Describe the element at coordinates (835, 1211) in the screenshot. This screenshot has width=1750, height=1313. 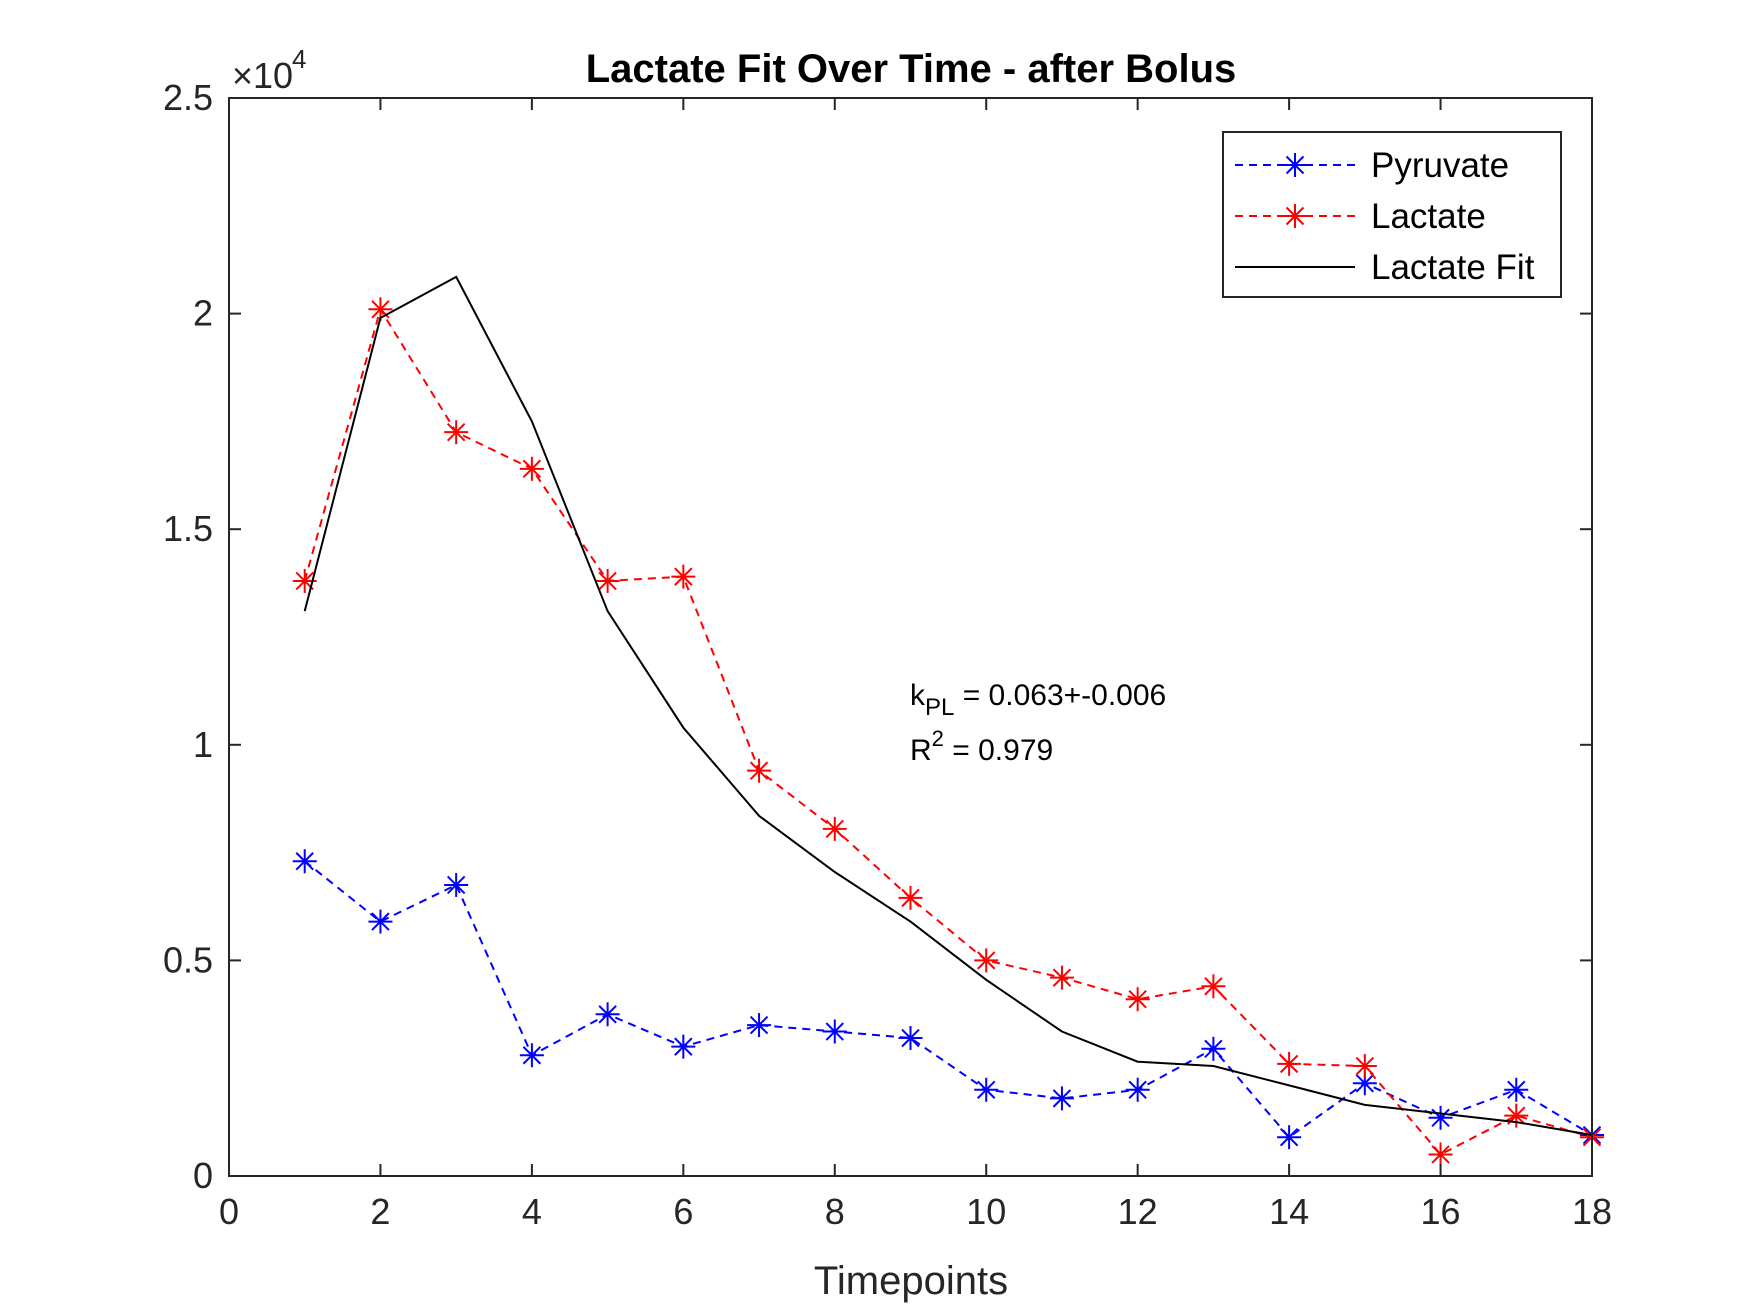
I see `x-tick-label: 8` at that location.